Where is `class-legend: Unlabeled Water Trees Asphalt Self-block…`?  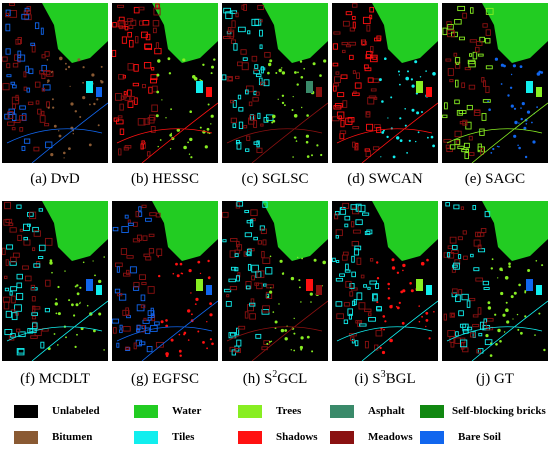
class-legend: Unlabeled Water Trees Asphalt Self-block… is located at coordinates (275, 425).